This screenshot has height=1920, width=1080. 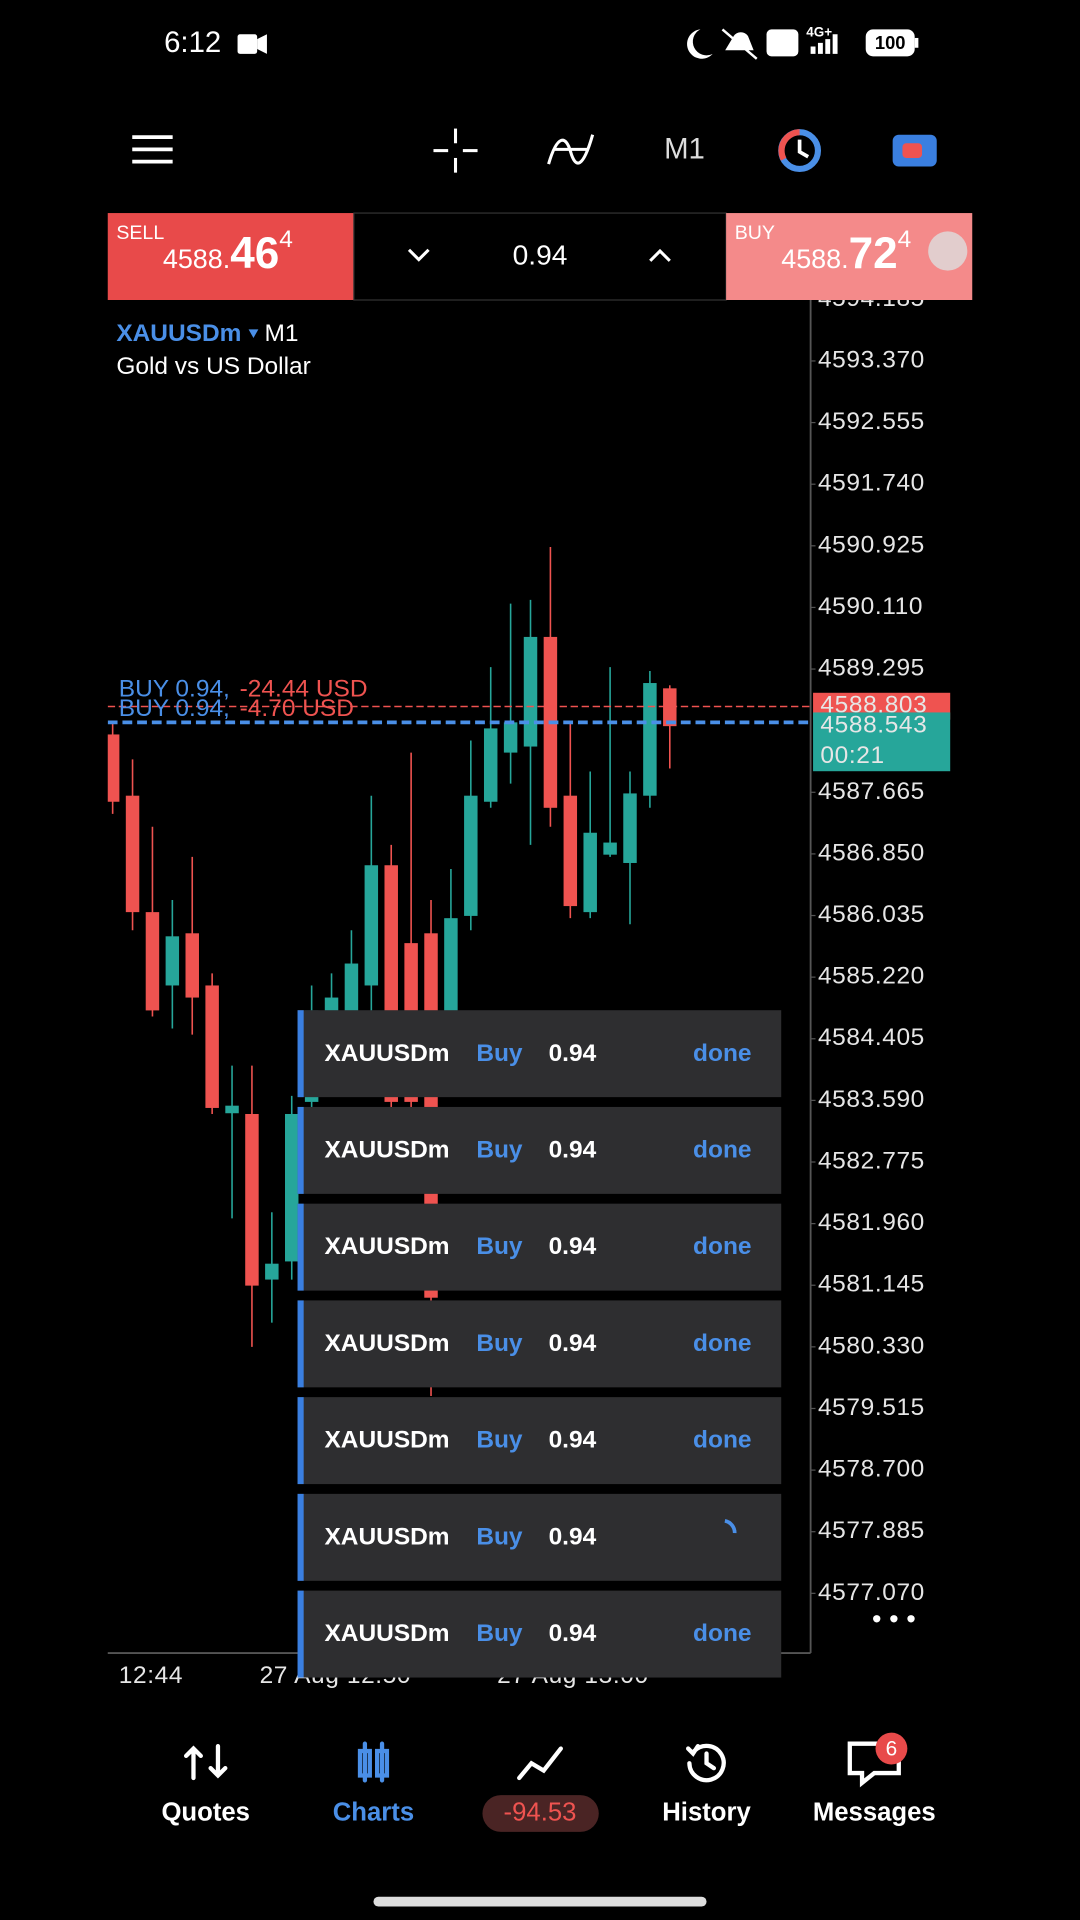 What do you see at coordinates (178, 333) in the screenshot?
I see `chart-symbol: XAUUSDm` at bounding box center [178, 333].